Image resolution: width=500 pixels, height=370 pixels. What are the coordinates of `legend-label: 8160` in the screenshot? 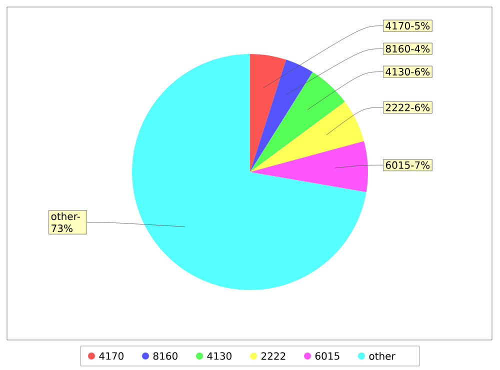 It's located at (165, 356).